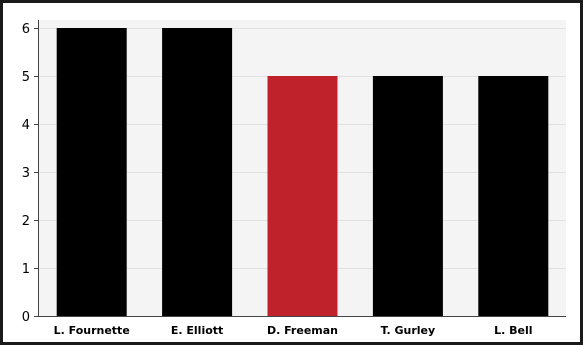 The image size is (583, 345). Describe the element at coordinates (513, 330) in the screenshot. I see `x-tick-label: L. Bell` at that location.